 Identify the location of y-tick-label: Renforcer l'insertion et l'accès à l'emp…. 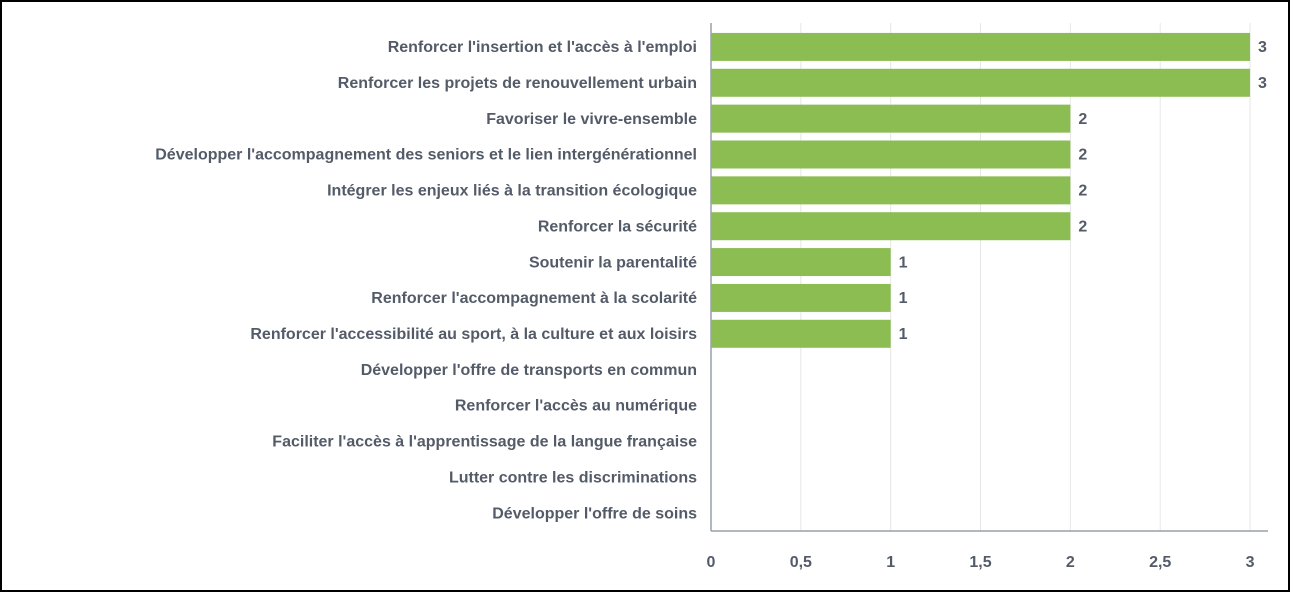
(542, 47).